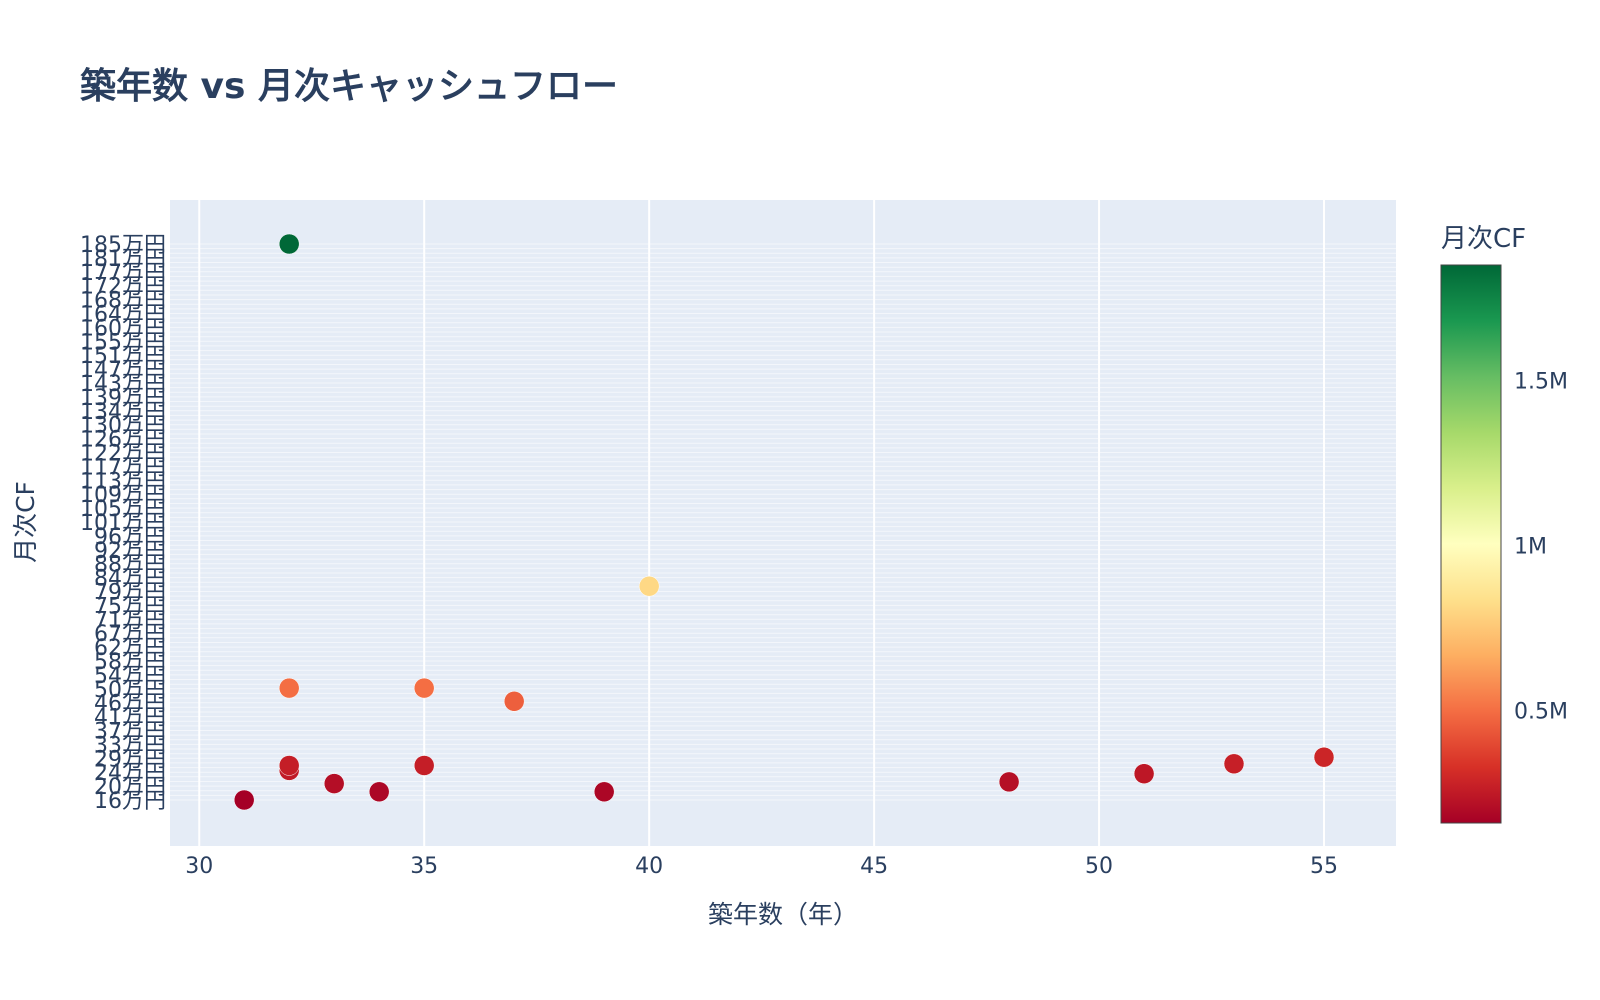 This screenshot has width=1600, height=1000. Describe the element at coordinates (130, 593) in the screenshot. I see `y-tick-label: 79万円` at that location.